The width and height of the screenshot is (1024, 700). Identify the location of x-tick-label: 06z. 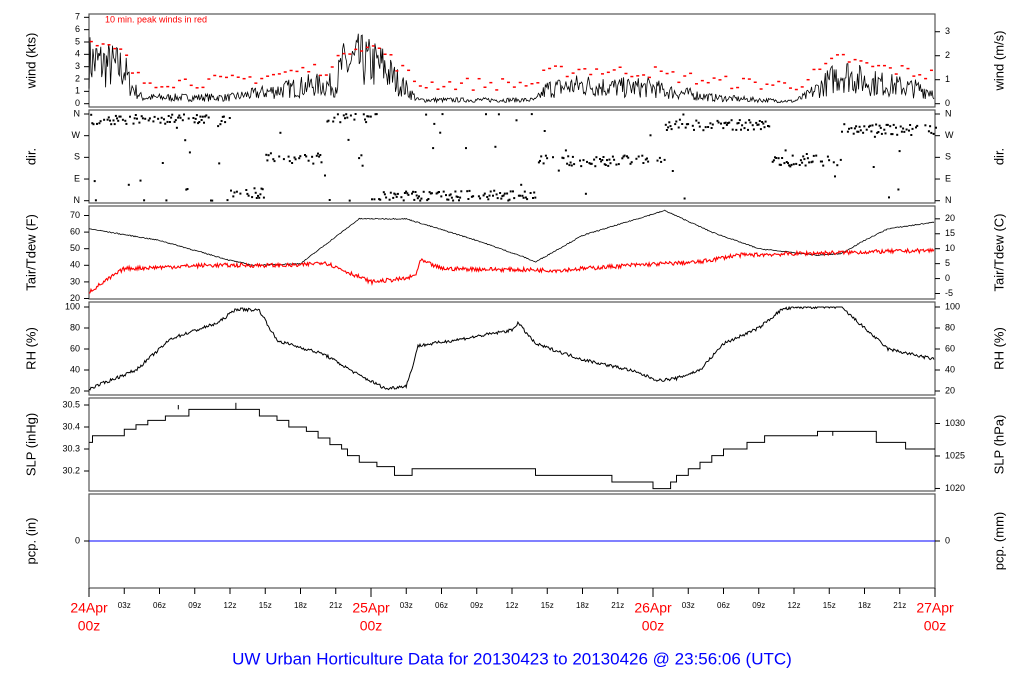
(441, 605).